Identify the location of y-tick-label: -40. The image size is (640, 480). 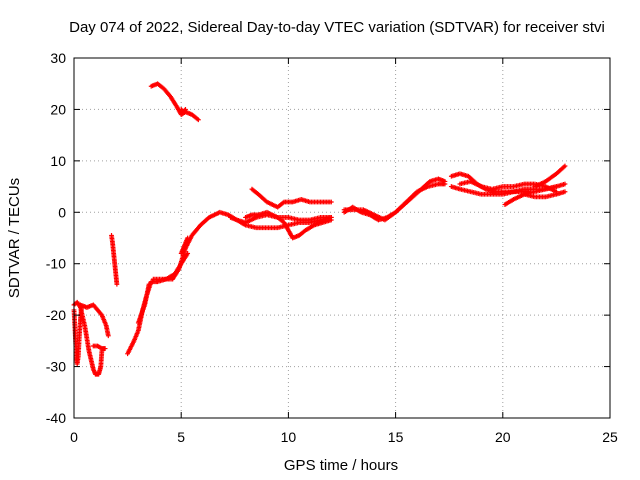
(56, 418).